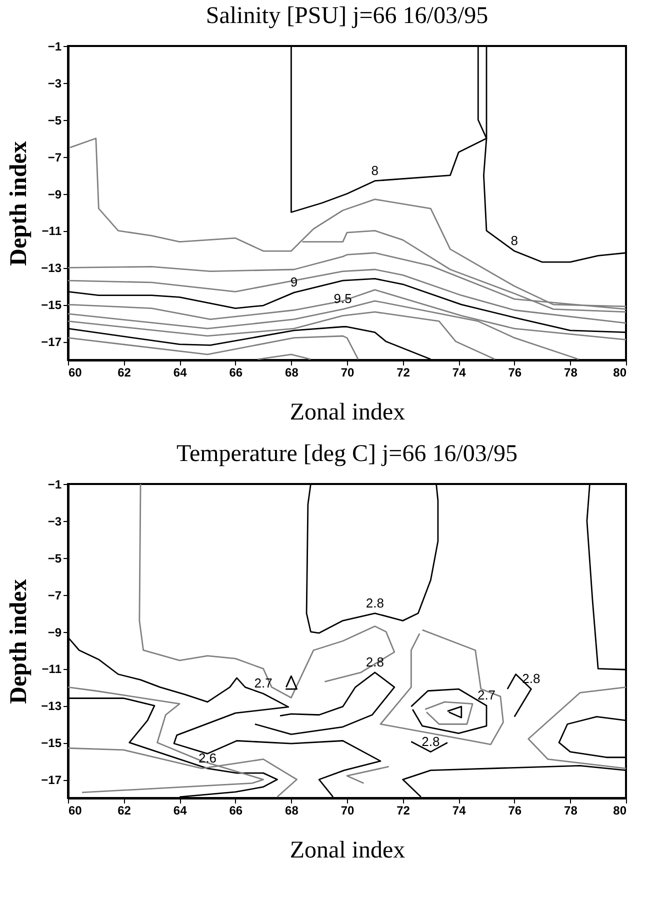 The image size is (655, 904). I want to click on series-label: 2.6, so click(207, 758).